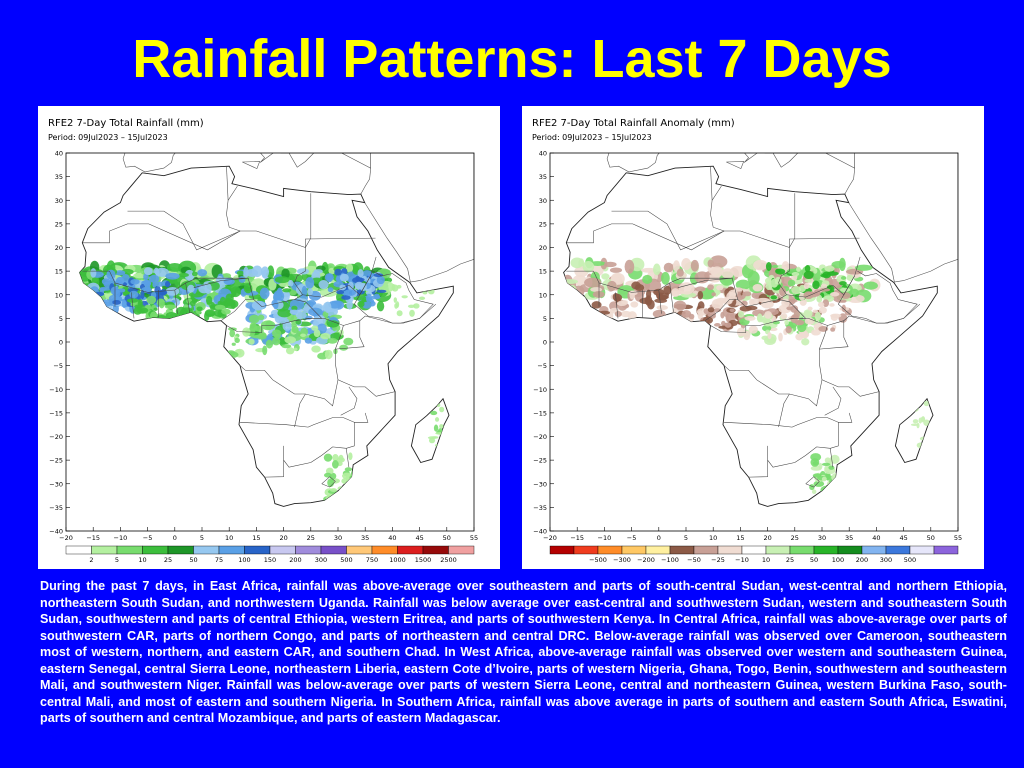 The width and height of the screenshot is (1024, 768). Describe the element at coordinates (56, 437) in the screenshot. I see `lat-tick-label: −20` at that location.